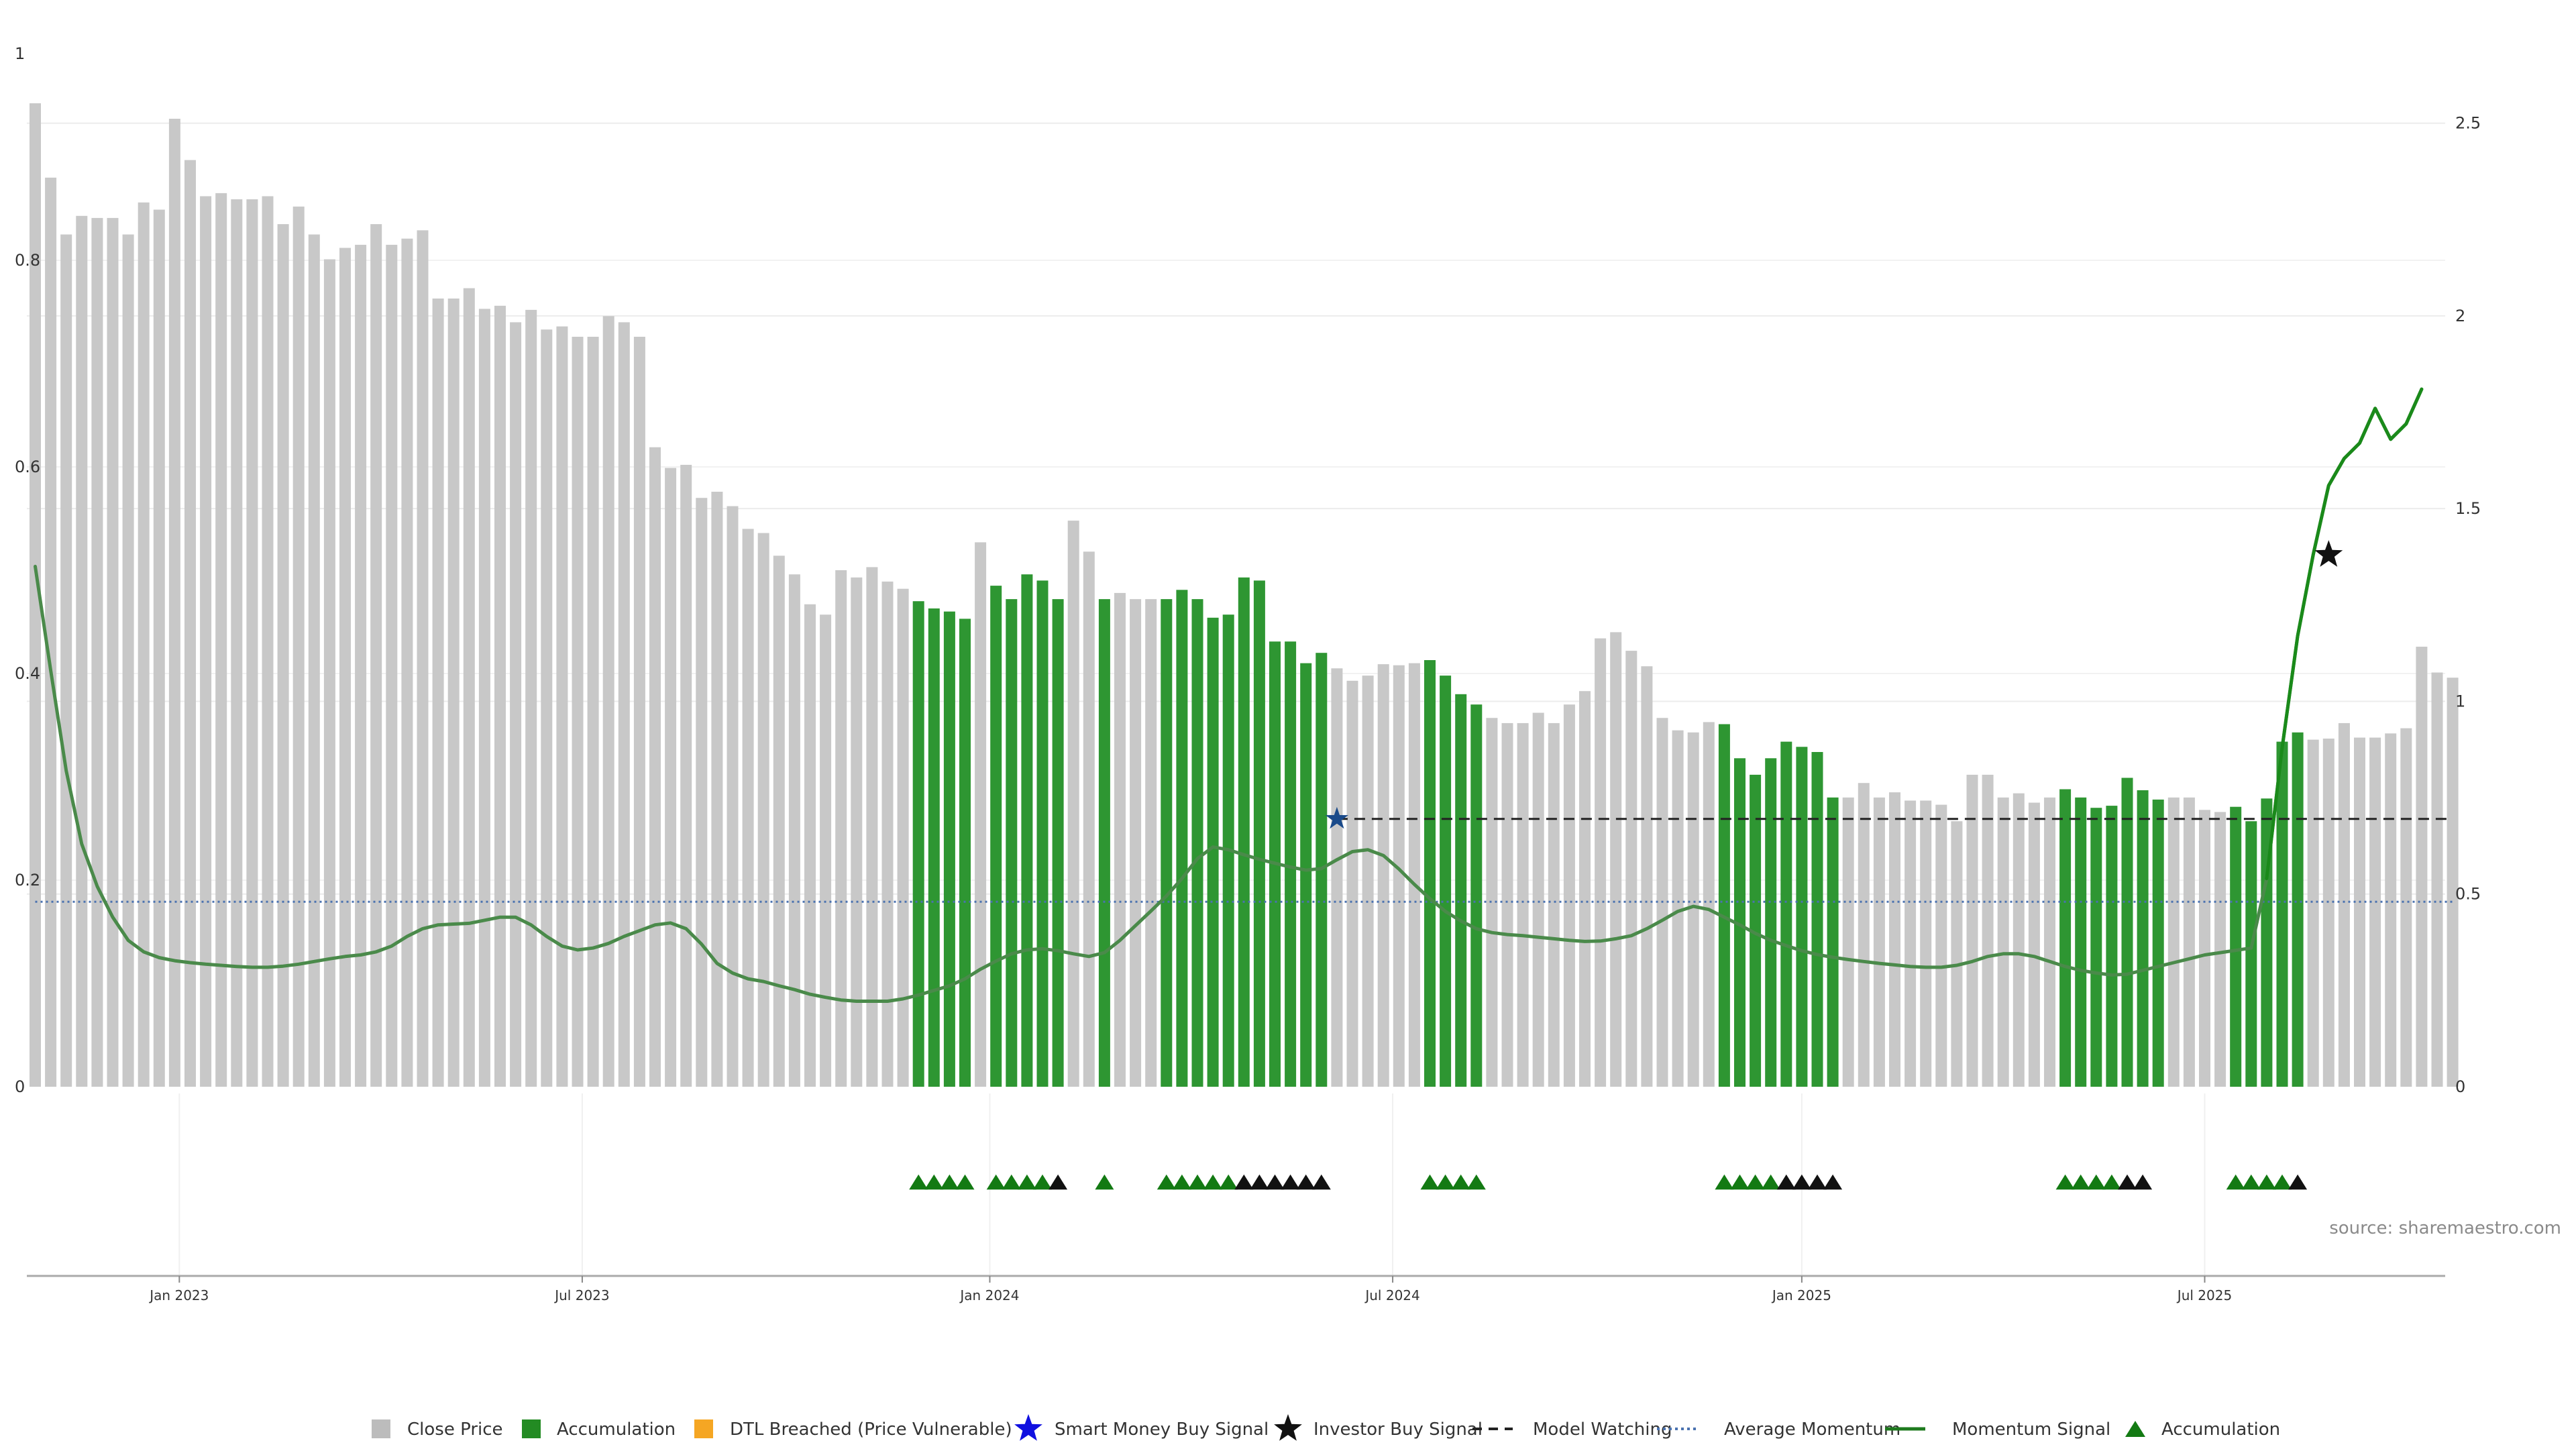 This screenshot has height=1449, width=2576. I want to click on legend-label-6: Average Momentum, so click(1812, 1429).